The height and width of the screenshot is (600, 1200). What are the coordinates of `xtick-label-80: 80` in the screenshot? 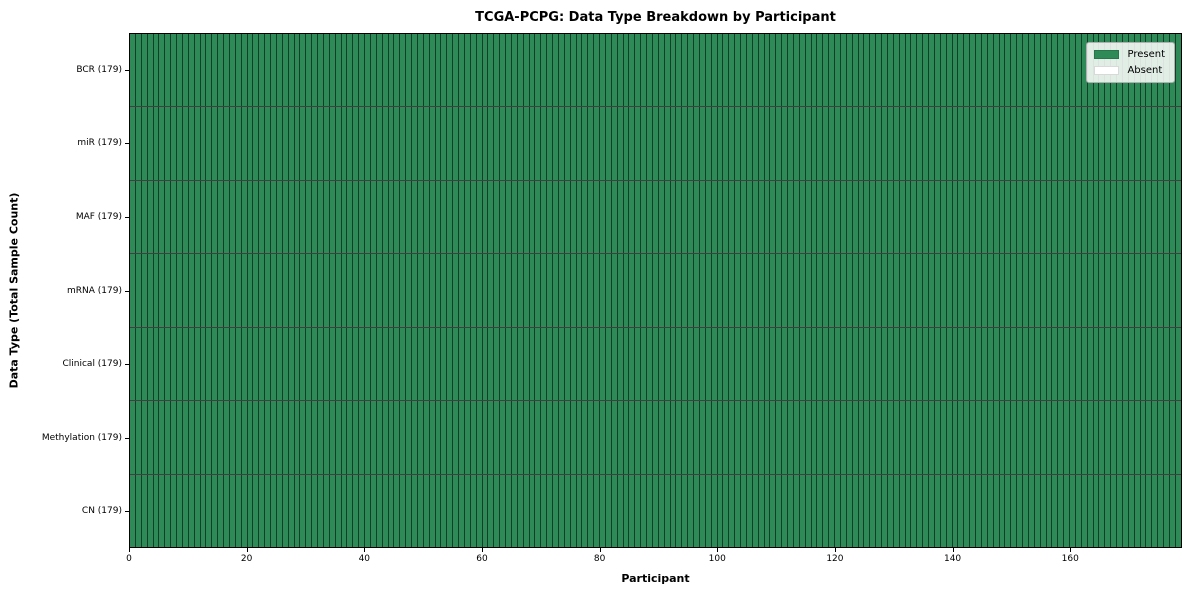 It's located at (599, 559).